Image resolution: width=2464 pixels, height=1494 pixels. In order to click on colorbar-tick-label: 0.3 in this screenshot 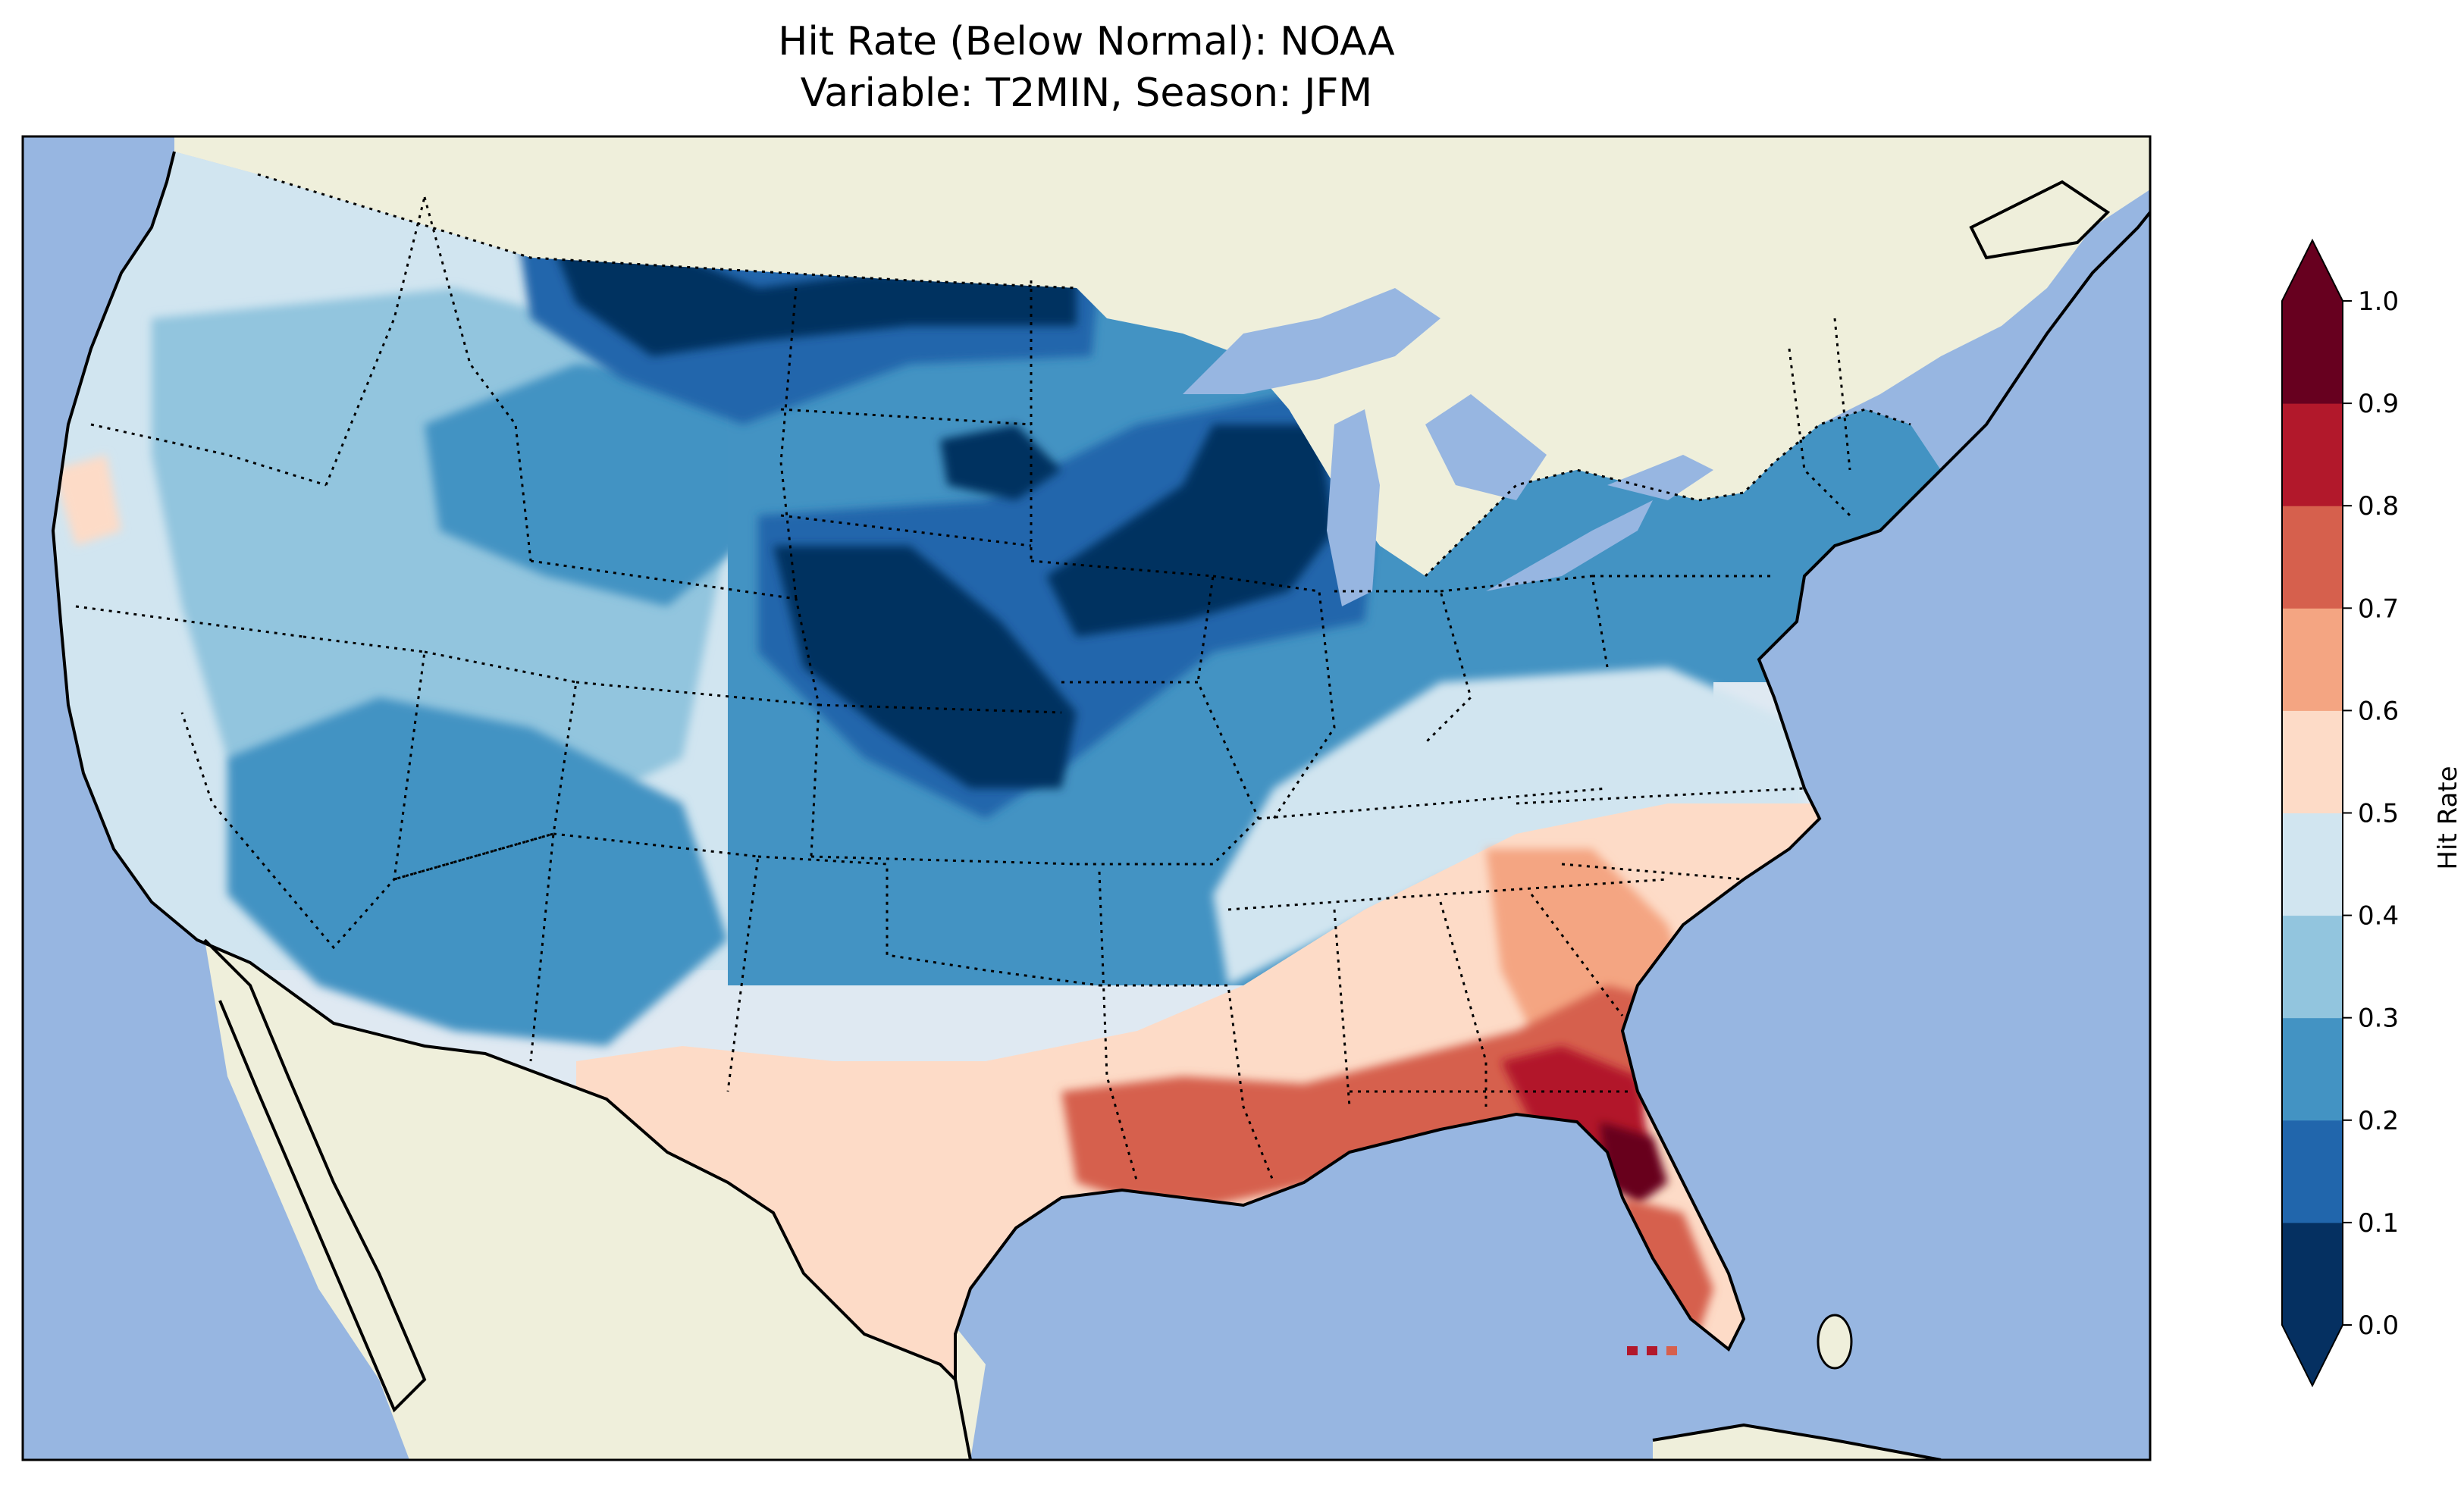, I will do `click(2378, 1019)`.